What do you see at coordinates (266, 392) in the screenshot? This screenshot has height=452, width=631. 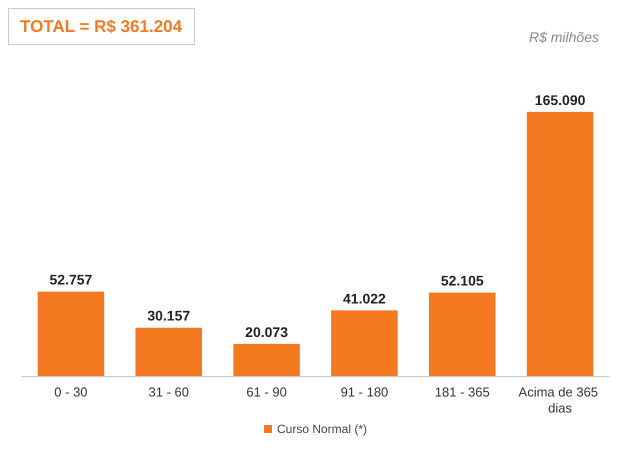 I see `x-tick-label: 61 - 90` at bounding box center [266, 392].